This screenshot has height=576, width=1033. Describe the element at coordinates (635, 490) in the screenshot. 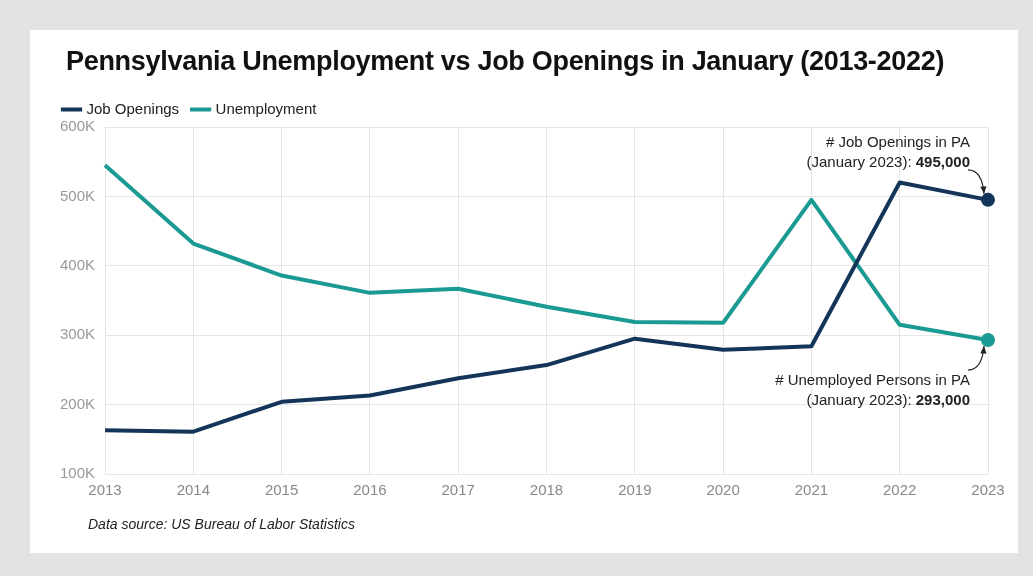

I see `x-tick-label: 2019` at that location.